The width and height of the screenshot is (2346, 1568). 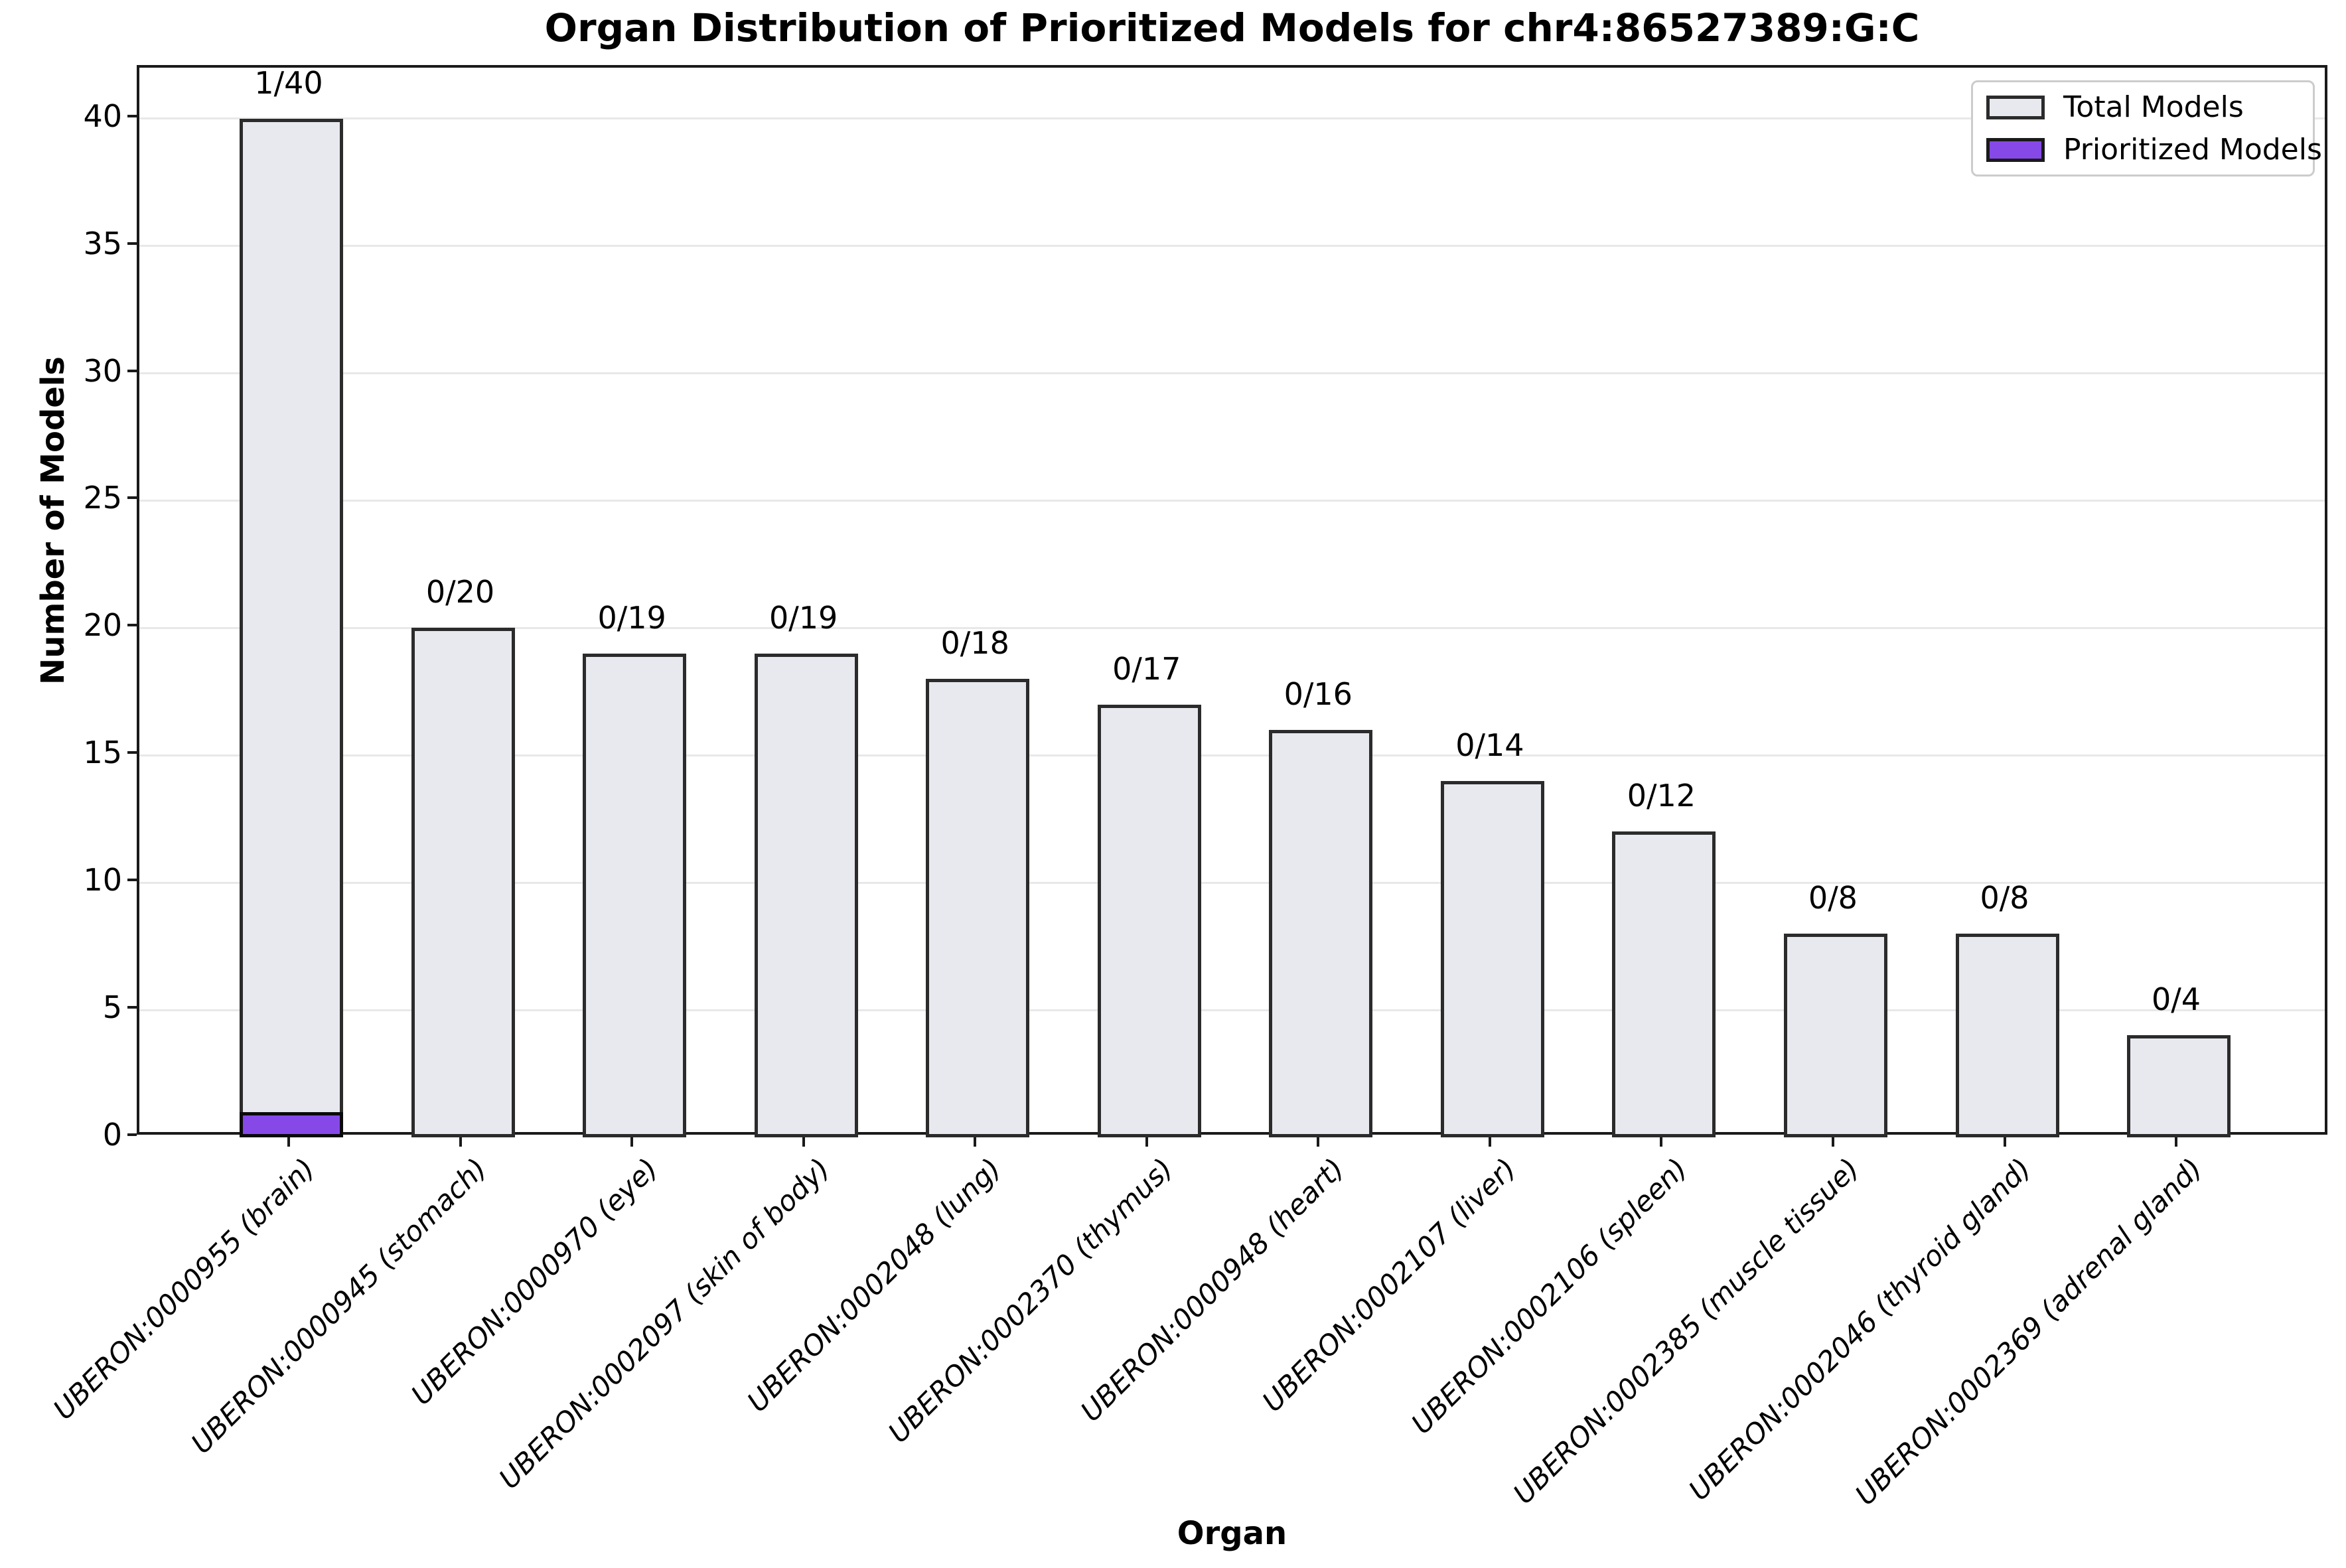 I want to click on y-tick-label: 25, so click(x=102, y=498).